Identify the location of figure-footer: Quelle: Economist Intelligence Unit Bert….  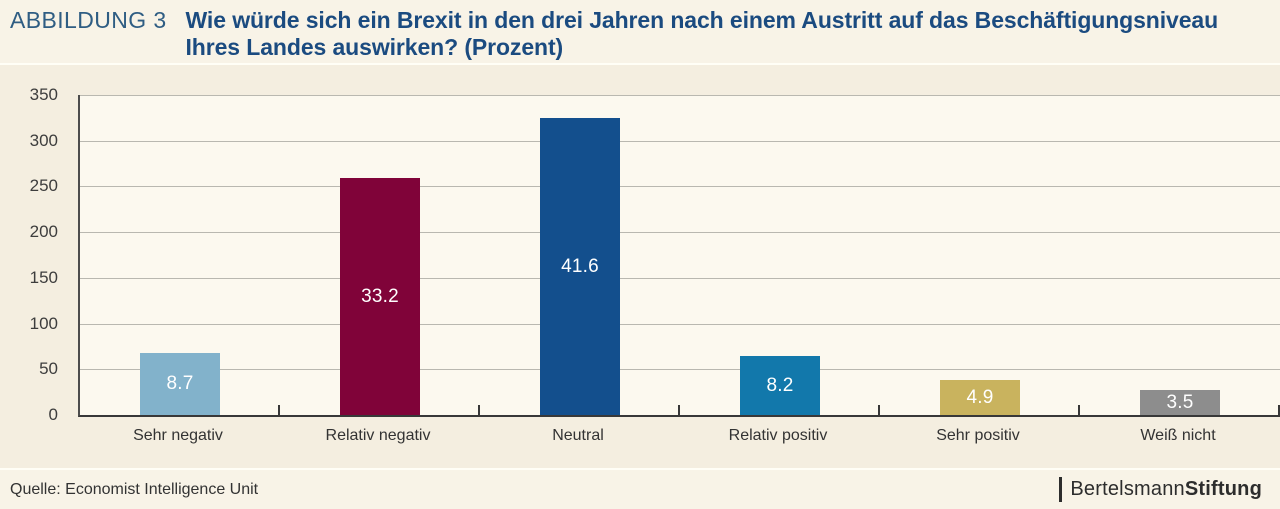
(640, 488).